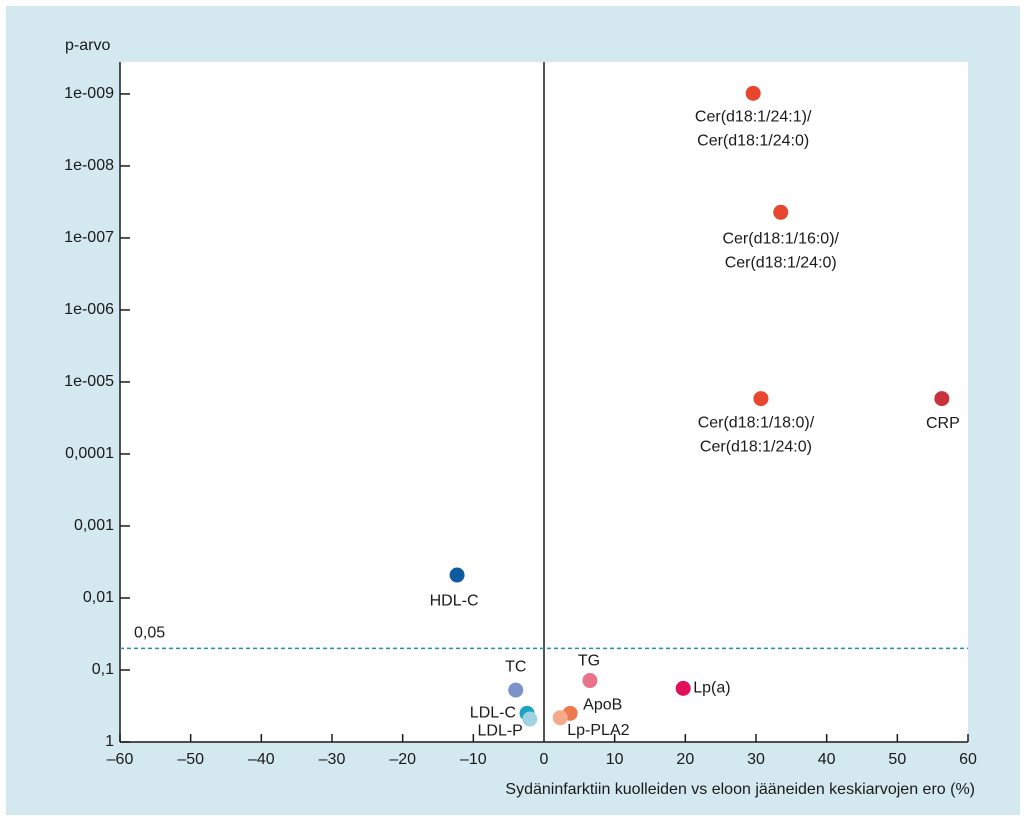  What do you see at coordinates (402, 759) in the screenshot?
I see `x-tick-label: –20` at bounding box center [402, 759].